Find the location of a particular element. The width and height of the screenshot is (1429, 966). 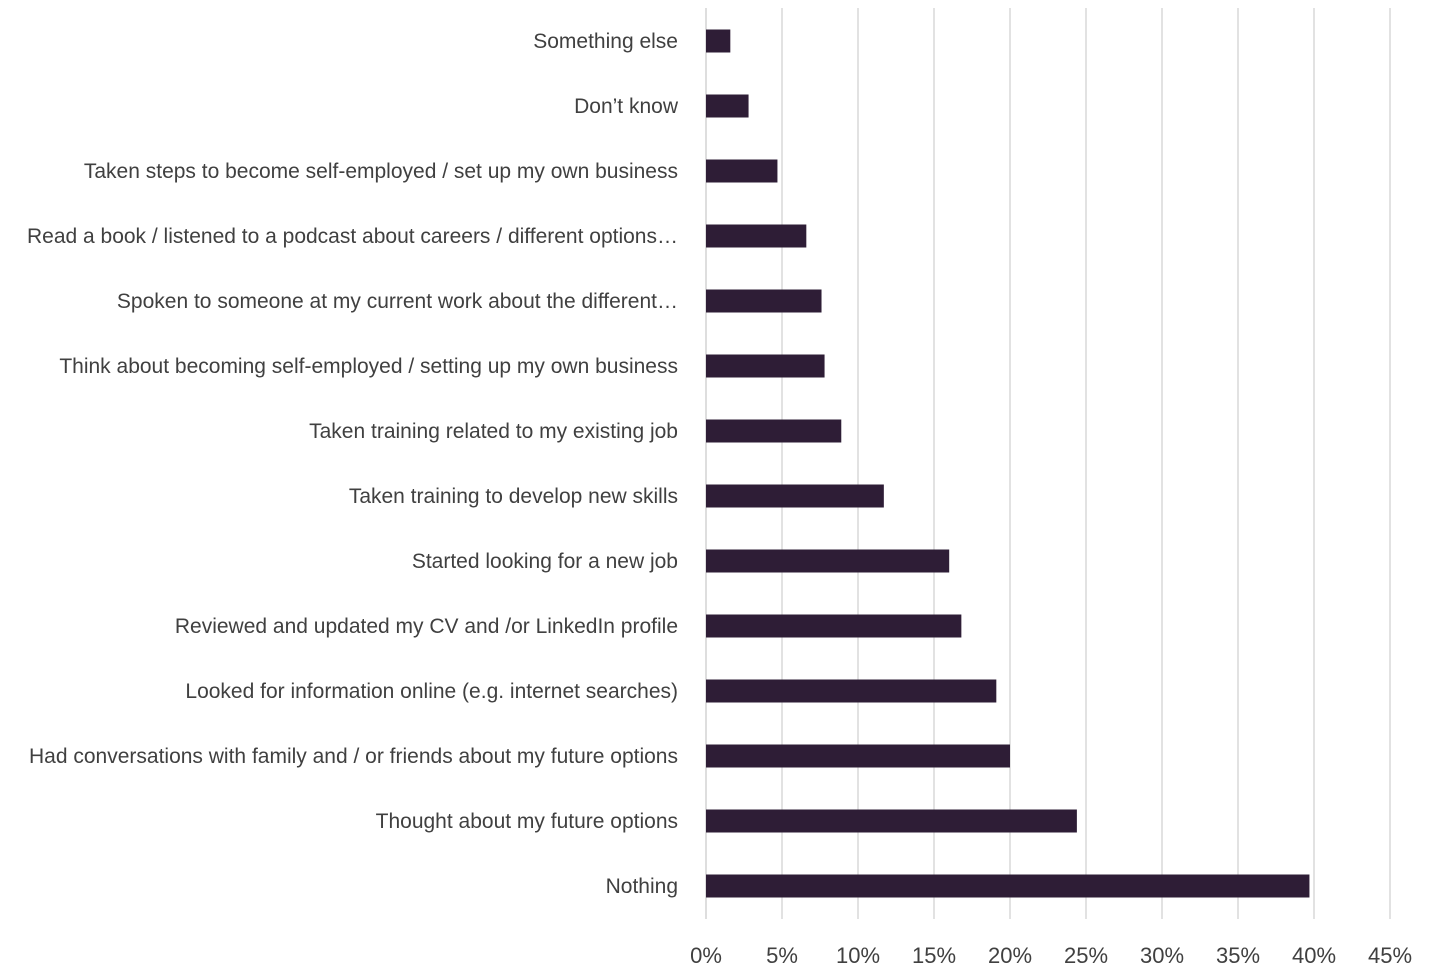

category-label: Don’t know is located at coordinates (626, 106).